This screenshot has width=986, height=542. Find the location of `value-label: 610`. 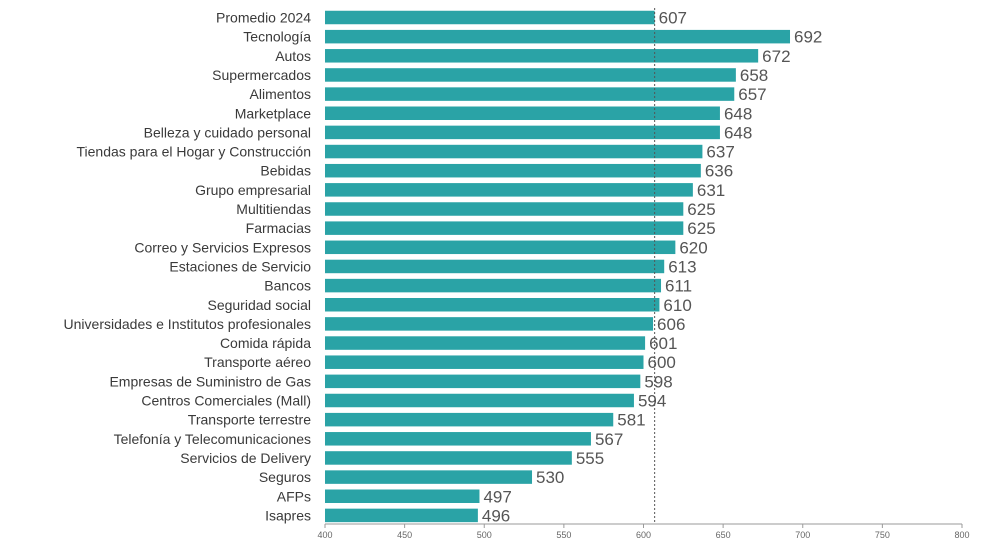

value-label: 610 is located at coordinates (677, 305).